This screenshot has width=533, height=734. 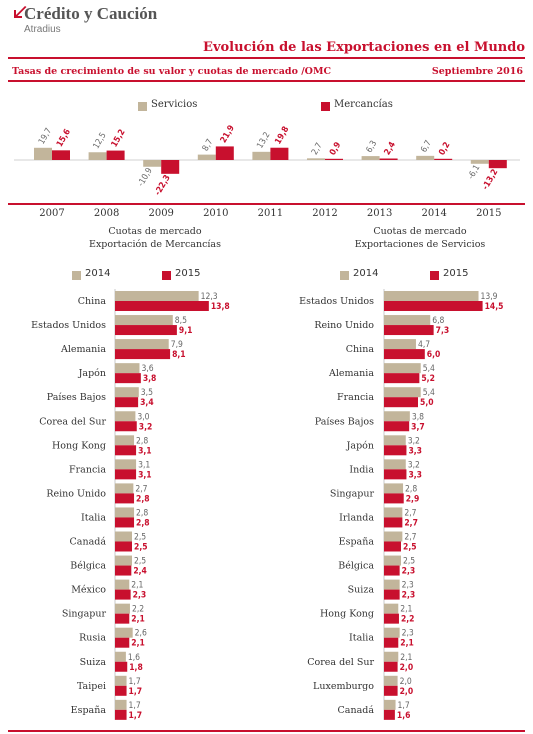 I want to click on growth-bar-mercancias-2010, so click(x=224, y=153).